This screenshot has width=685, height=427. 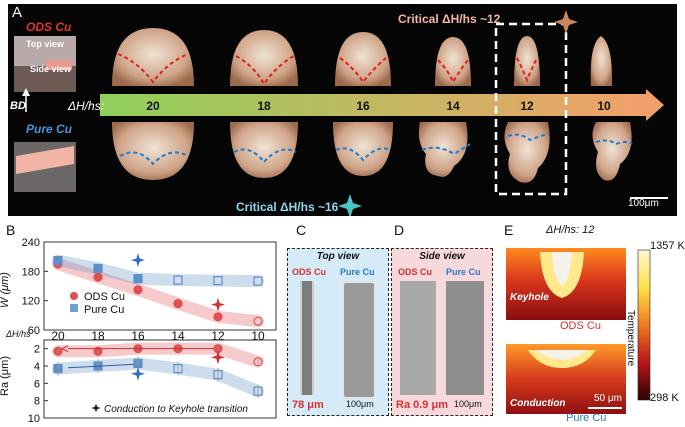 I want to click on ratio-axis-label: ΔH/hs:, so click(x=86, y=106).